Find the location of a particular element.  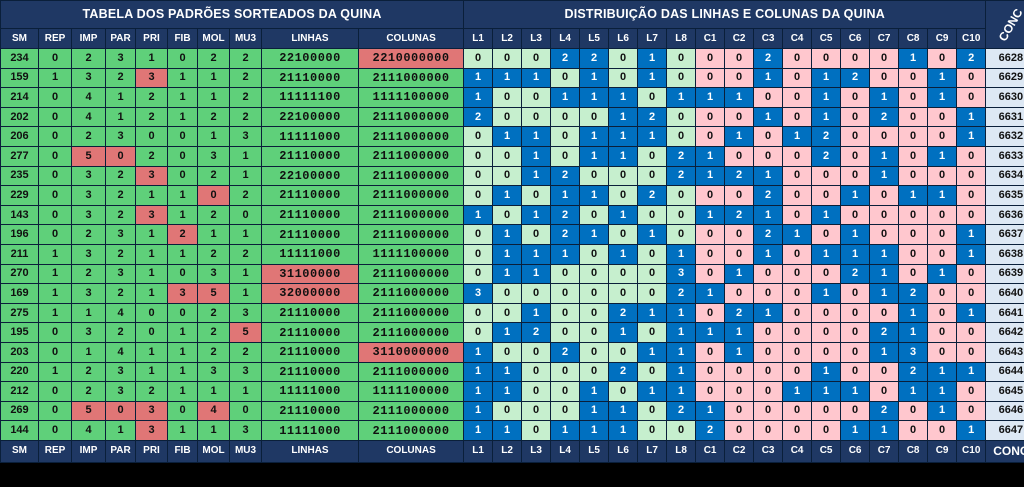

cell-imp: 1 is located at coordinates (88, 352).